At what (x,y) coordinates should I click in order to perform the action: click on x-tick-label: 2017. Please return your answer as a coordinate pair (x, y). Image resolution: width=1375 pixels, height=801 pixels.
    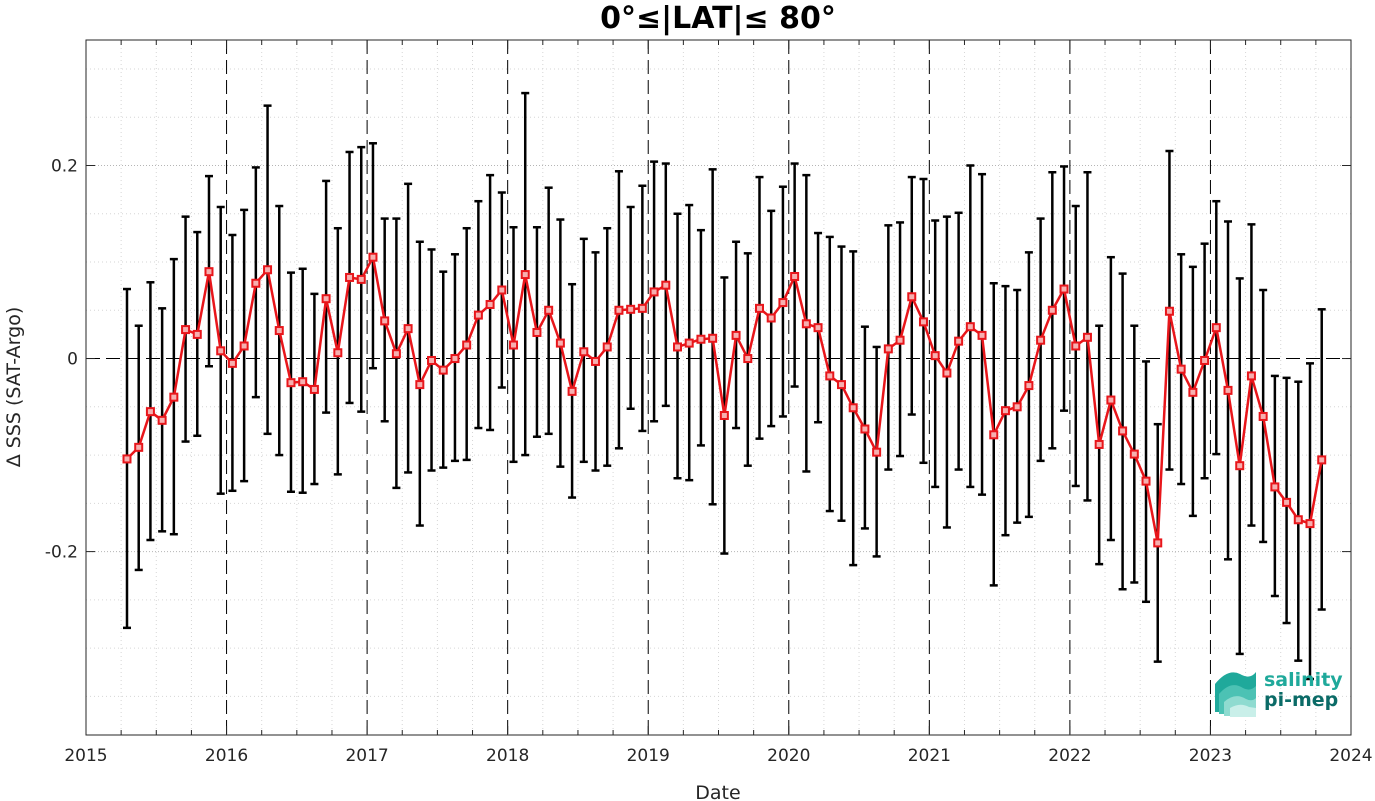
    Looking at the image, I should click on (366, 756).